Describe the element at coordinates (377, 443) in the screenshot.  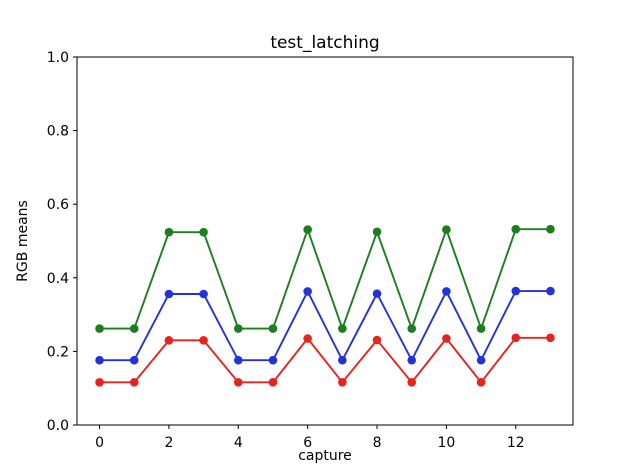
I see `x-tick-label: 8` at that location.